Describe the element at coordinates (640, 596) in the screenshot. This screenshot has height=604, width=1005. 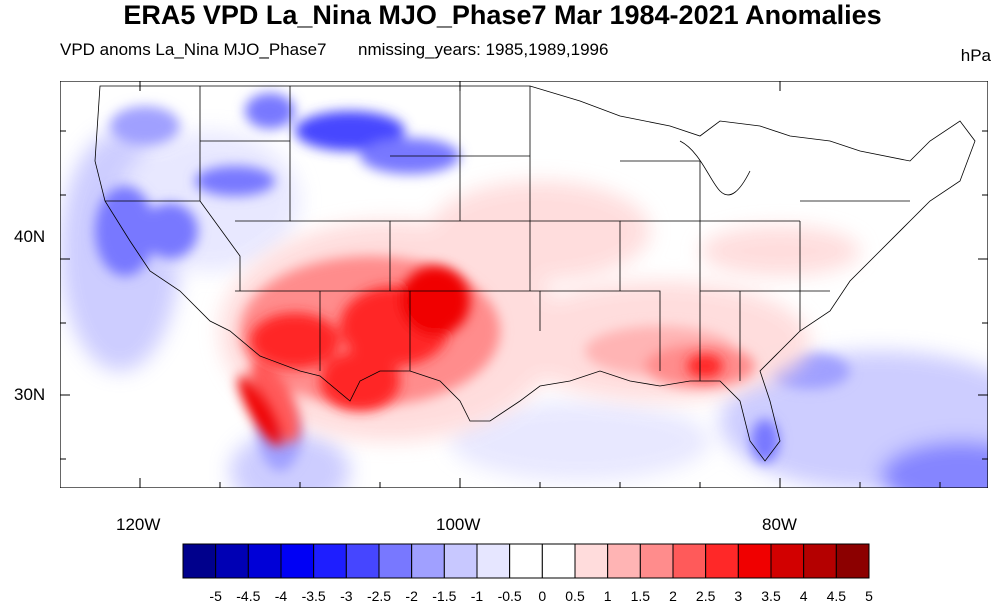
I see `colorbar-tick-label: 1.5` at that location.